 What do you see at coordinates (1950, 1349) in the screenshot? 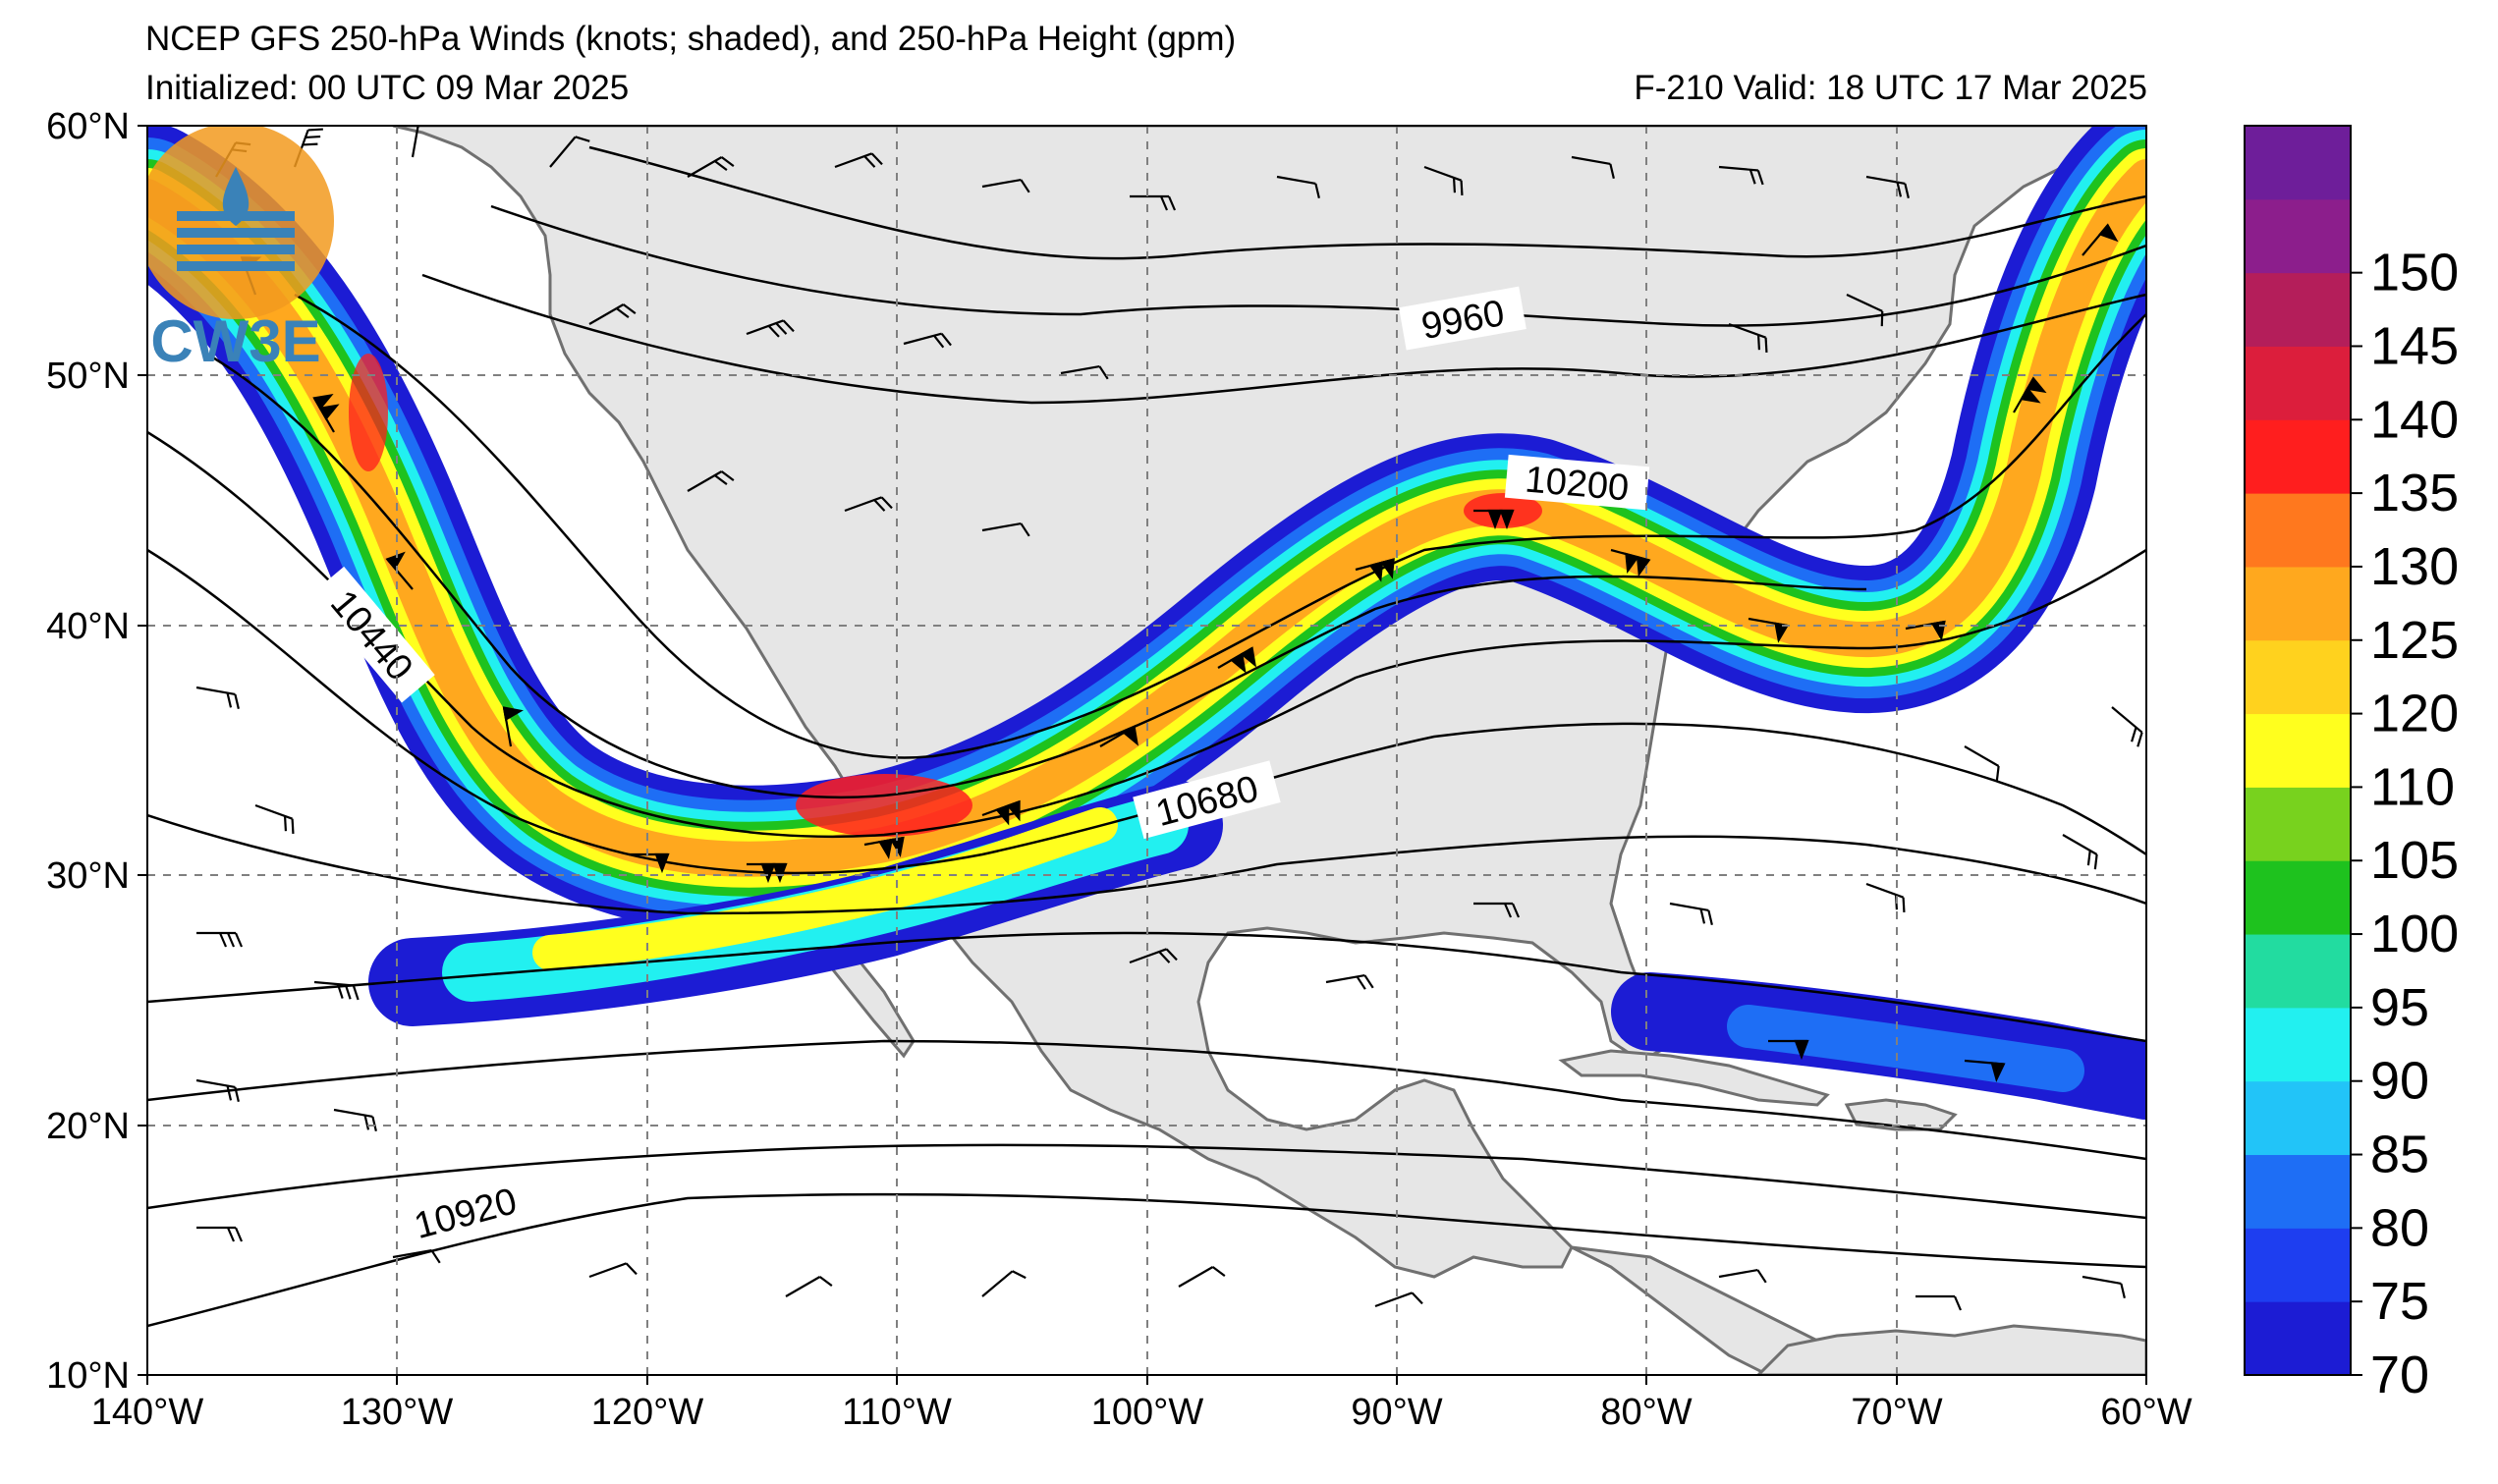
I see `land-south-america` at bounding box center [1950, 1349].